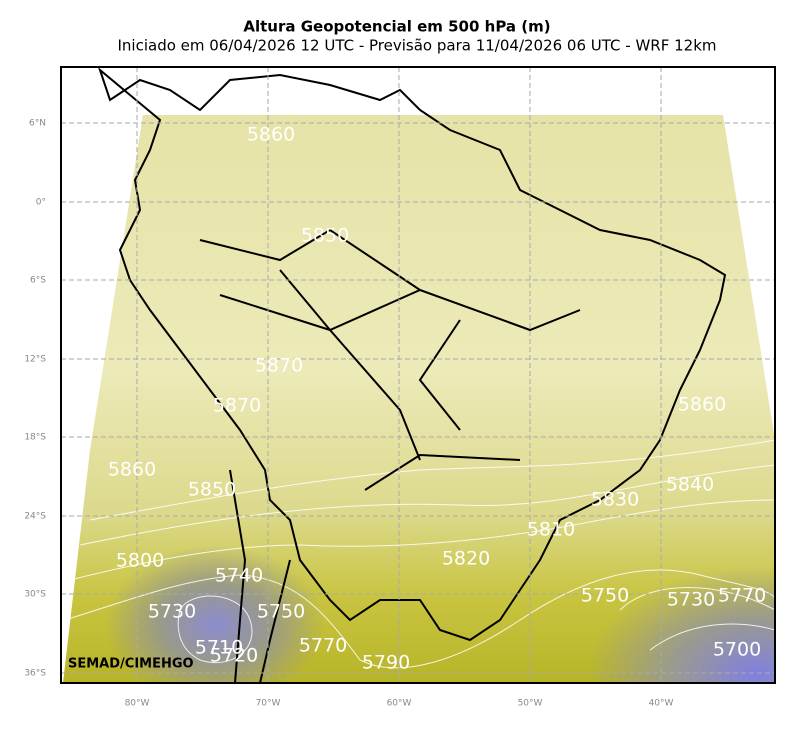 The width and height of the screenshot is (795, 731). What do you see at coordinates (234, 656) in the screenshot?
I see `contour-label: 5720` at bounding box center [234, 656].